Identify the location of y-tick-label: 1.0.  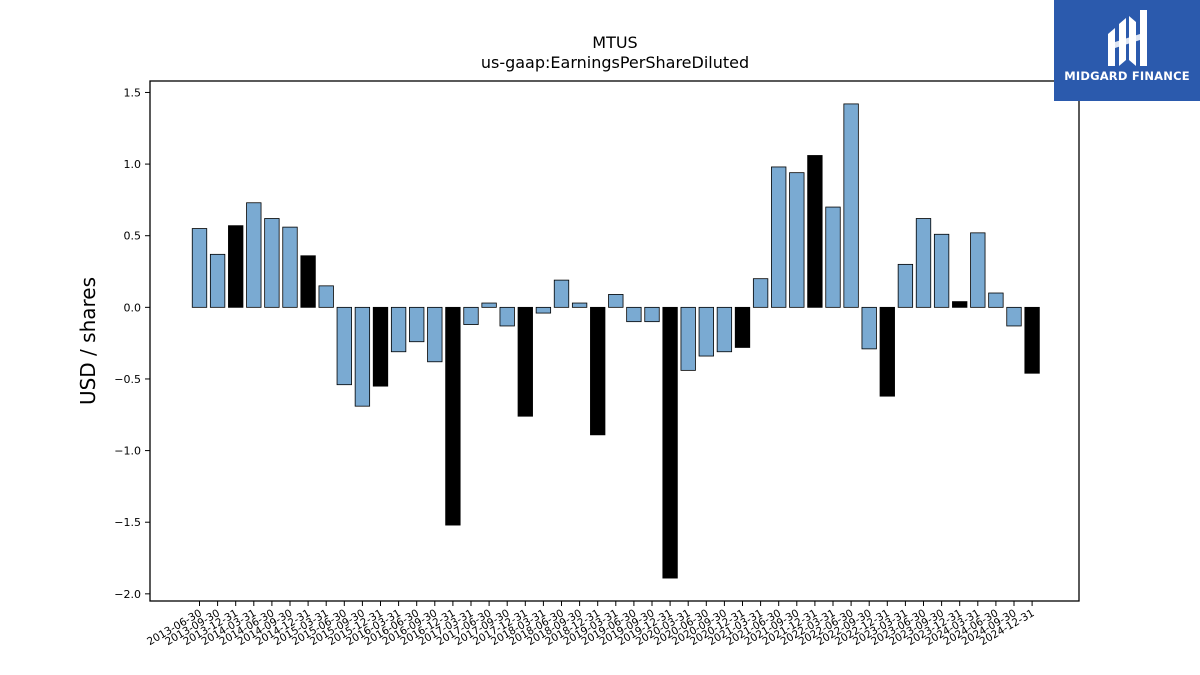
(133, 164).